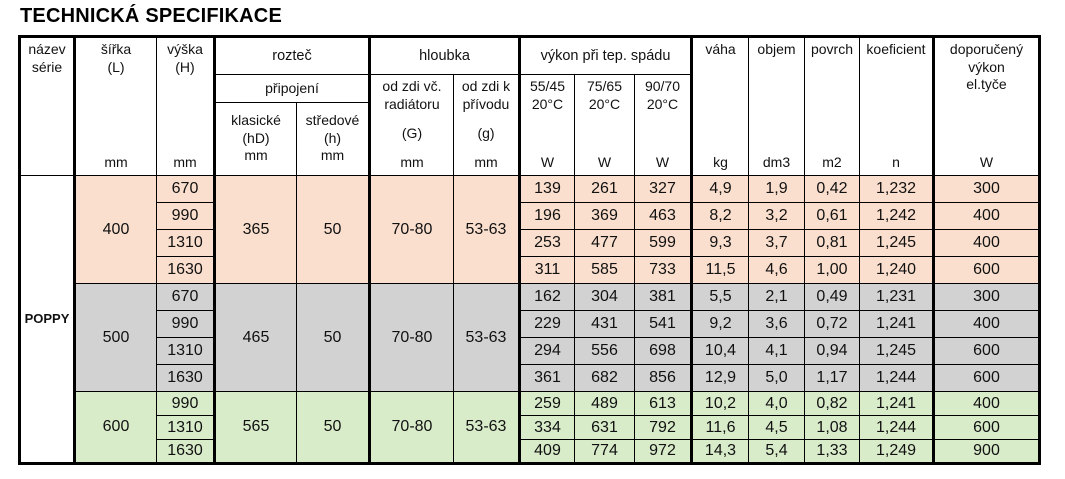 The width and height of the screenshot is (1065, 479). What do you see at coordinates (897, 216) in the screenshot?
I see `coefficient-cell: 1,242` at bounding box center [897, 216].